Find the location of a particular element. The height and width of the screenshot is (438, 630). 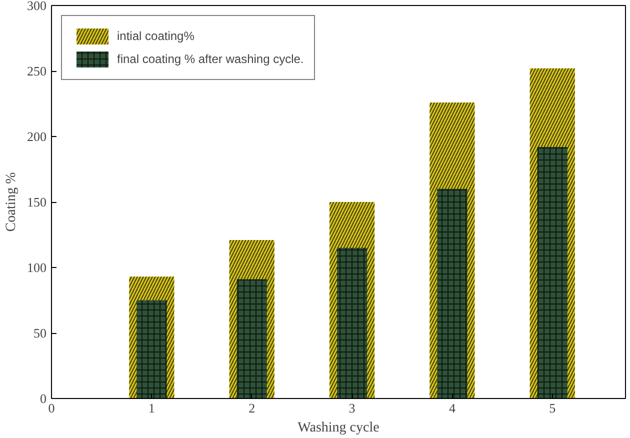

legend-label: intial coating% is located at coordinates (155, 36).